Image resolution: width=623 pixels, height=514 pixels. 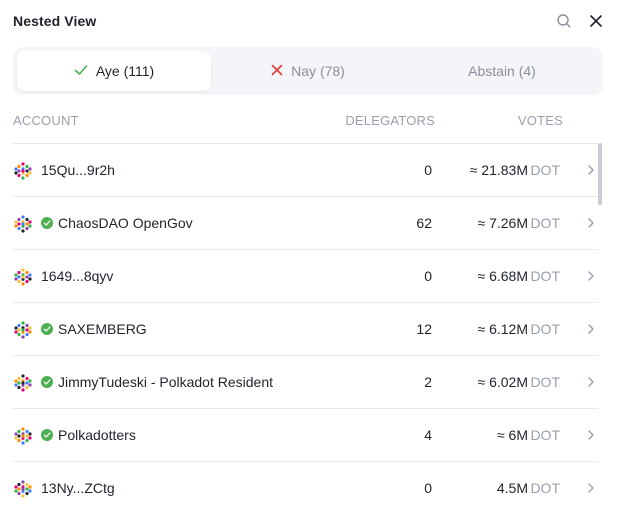 I want to click on votes-amount: ≈ 6.68M, so click(x=502, y=276).